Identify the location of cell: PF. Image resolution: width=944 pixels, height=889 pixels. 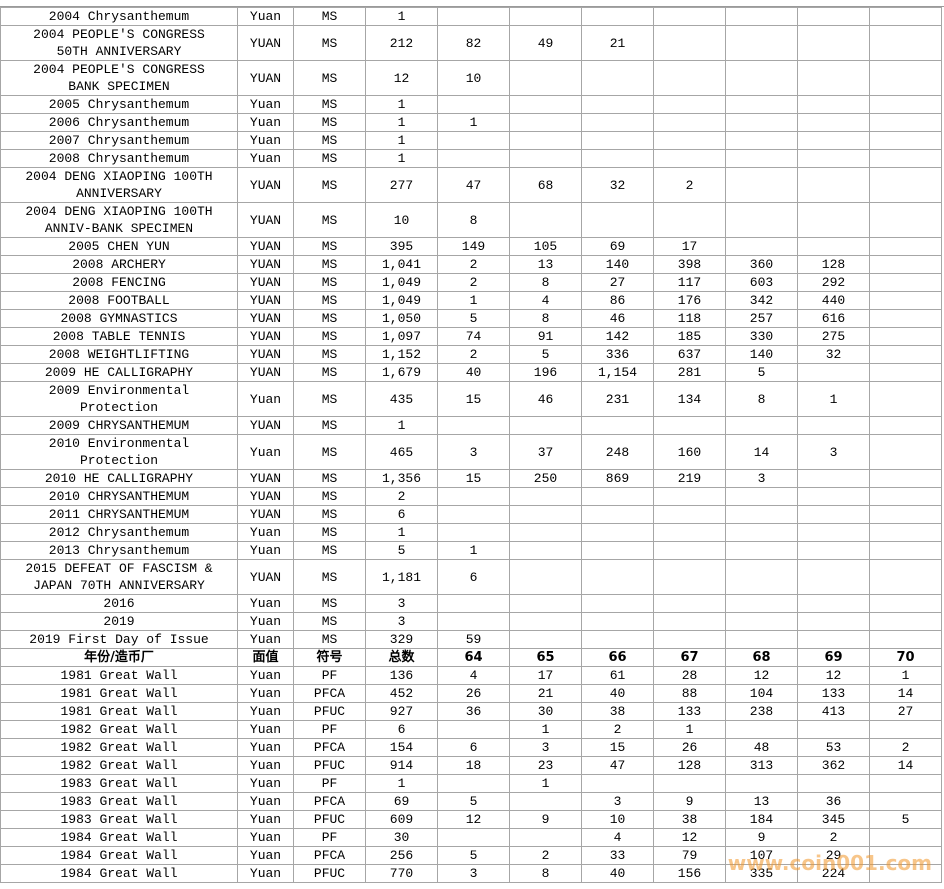
(329, 729).